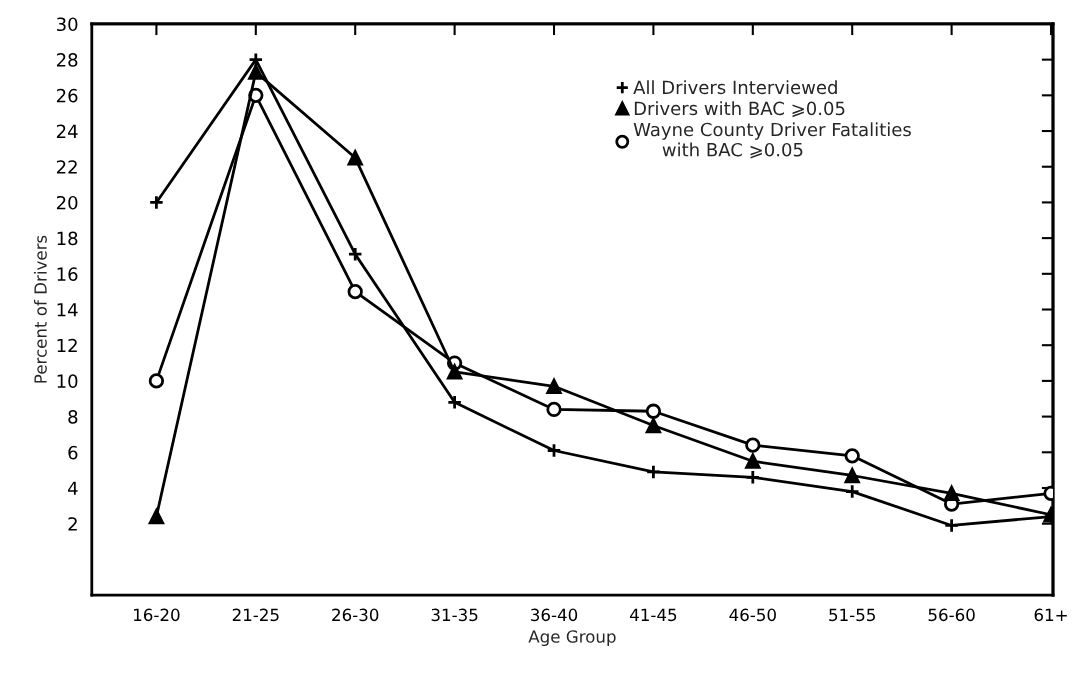  Describe the element at coordinates (852, 615) in the screenshot. I see `x-tick-label: 51-55` at that location.